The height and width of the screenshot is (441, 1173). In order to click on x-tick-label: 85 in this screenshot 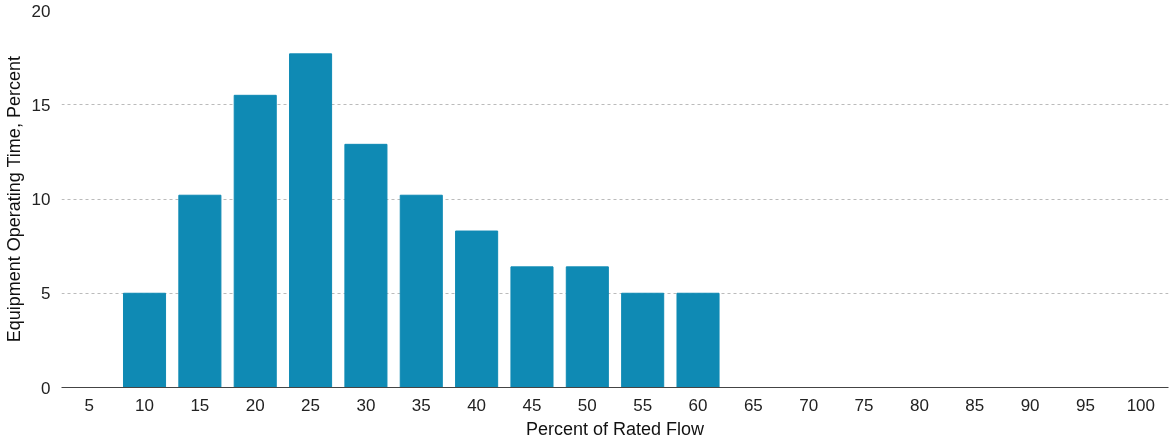, I will do `click(975, 405)`.